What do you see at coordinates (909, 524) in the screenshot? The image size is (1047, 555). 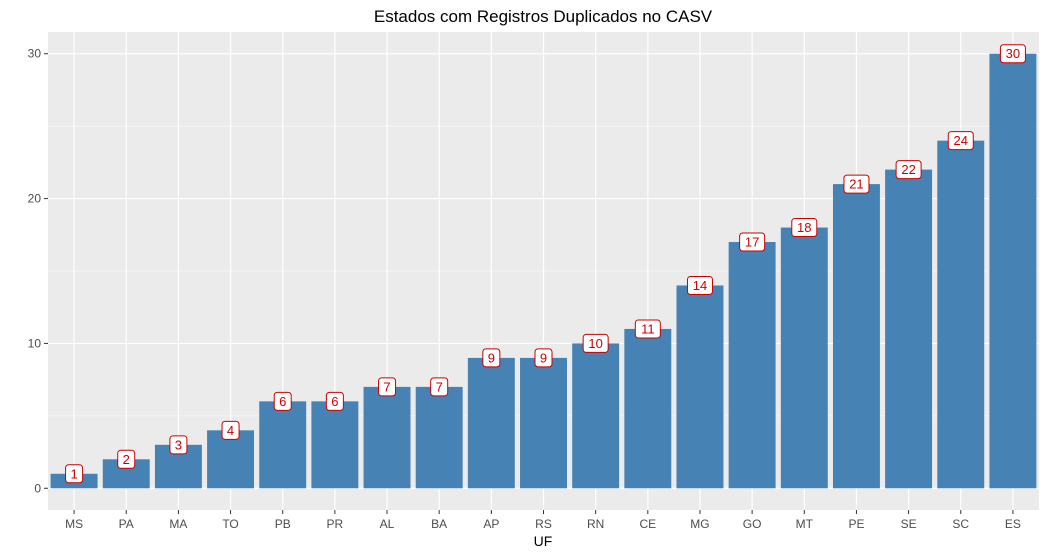 I see `x-tick-label: SE` at bounding box center [909, 524].